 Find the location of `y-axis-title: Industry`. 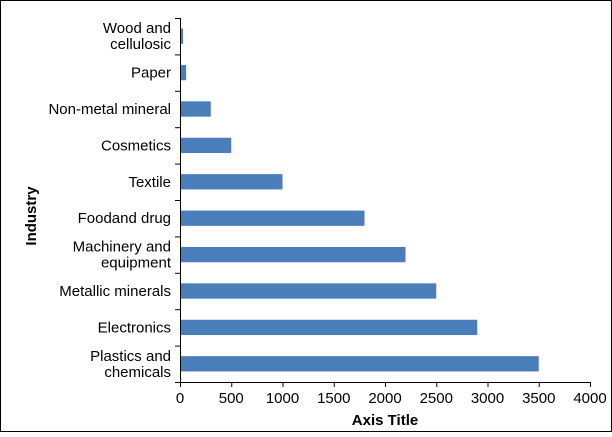

y-axis-title: Industry is located at coordinates (31, 216).